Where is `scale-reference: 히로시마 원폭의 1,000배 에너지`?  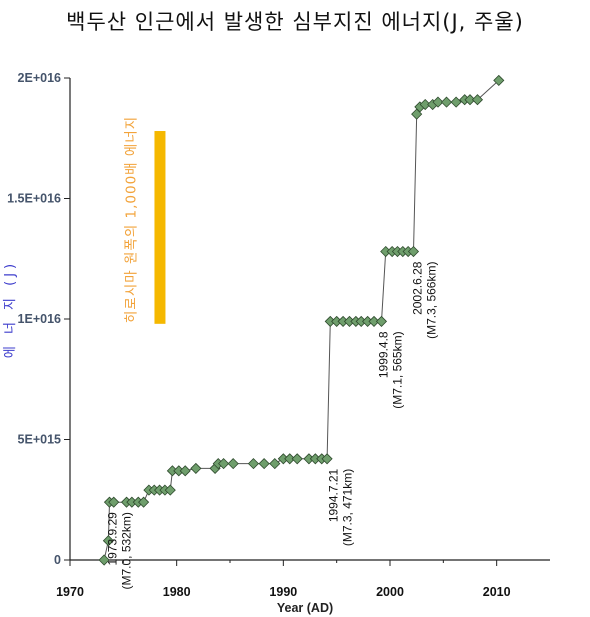
scale-reference: 히로시마 원폭의 1,000배 에너지 is located at coordinates (144, 220).